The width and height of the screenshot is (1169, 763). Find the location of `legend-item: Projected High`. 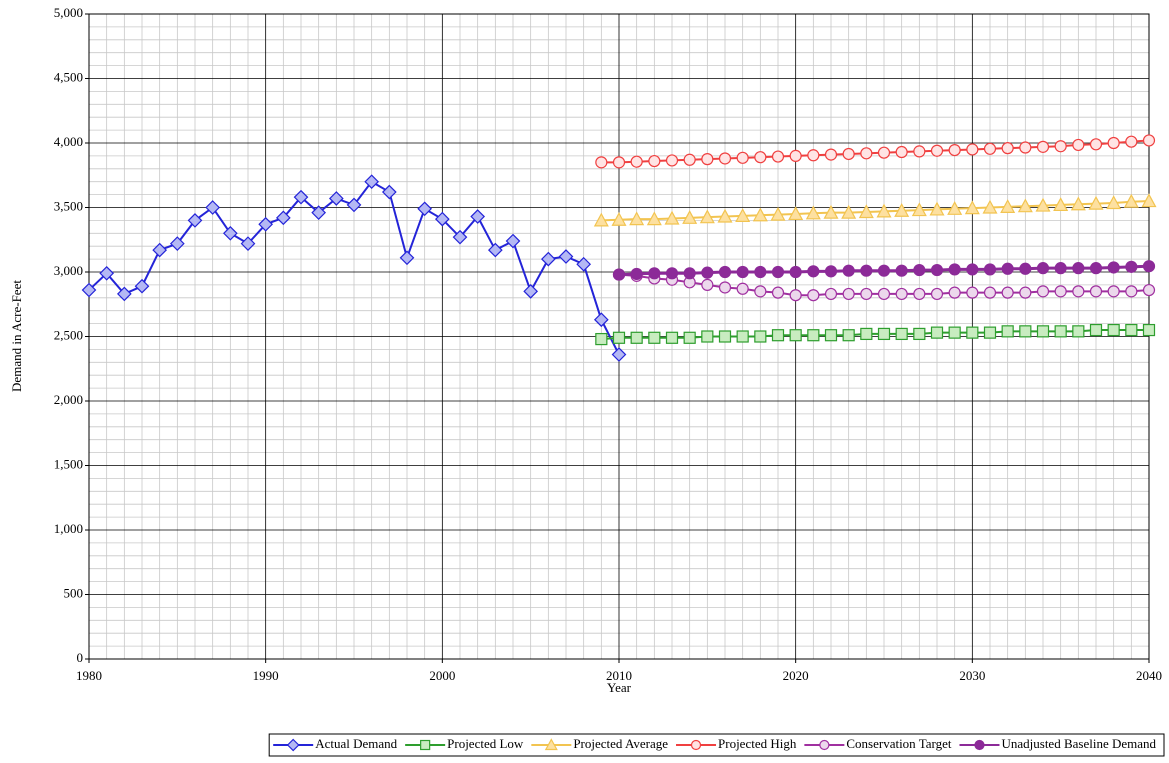

legend-item: Projected High is located at coordinates (736, 743).